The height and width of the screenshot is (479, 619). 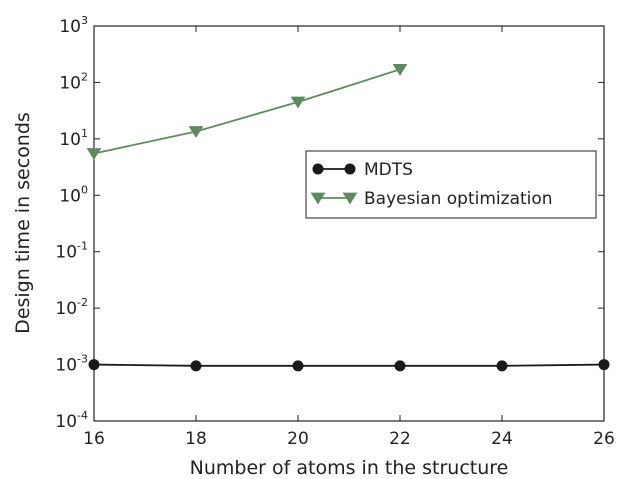 I want to click on x-tick-label: 26, so click(x=604, y=439).